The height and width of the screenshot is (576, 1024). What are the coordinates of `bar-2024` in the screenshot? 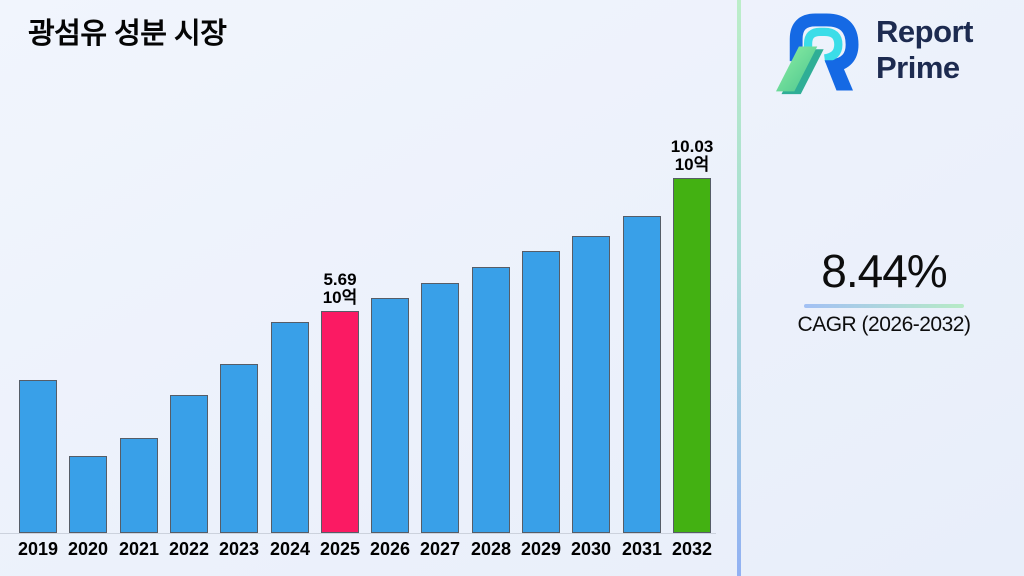 It's located at (290, 427).